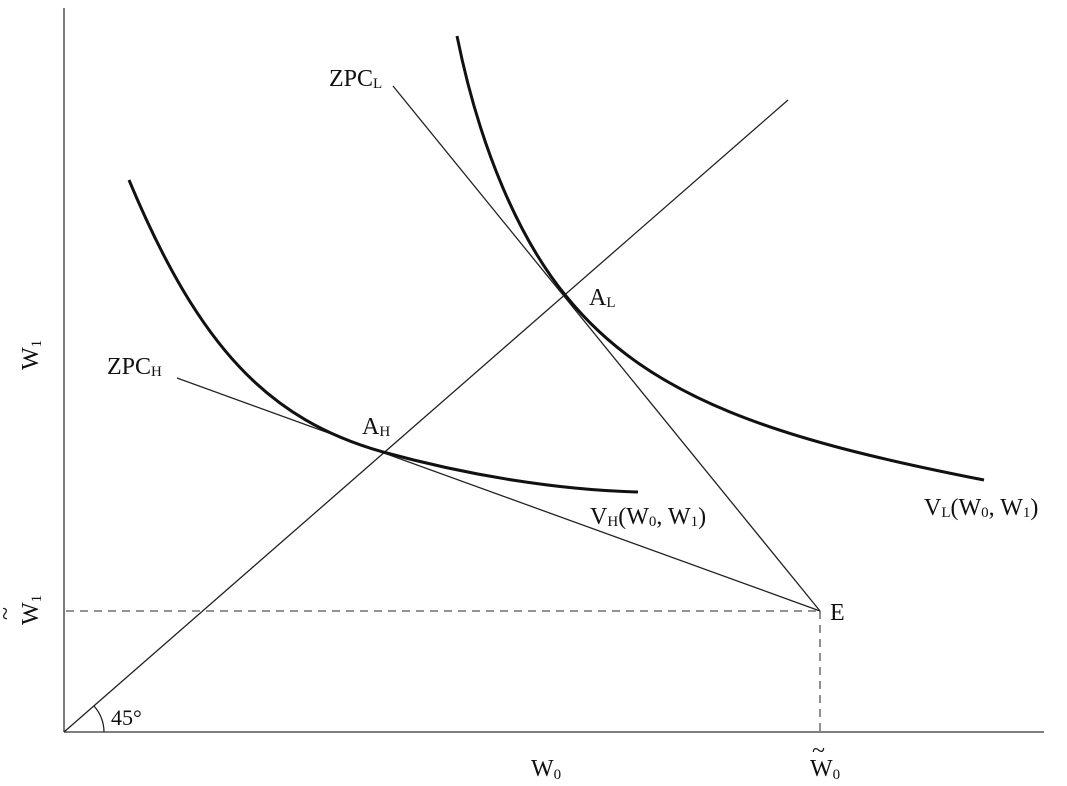 This screenshot has width=1067, height=786. I want to click on y-tilde-label: W1, so click(31, 610).